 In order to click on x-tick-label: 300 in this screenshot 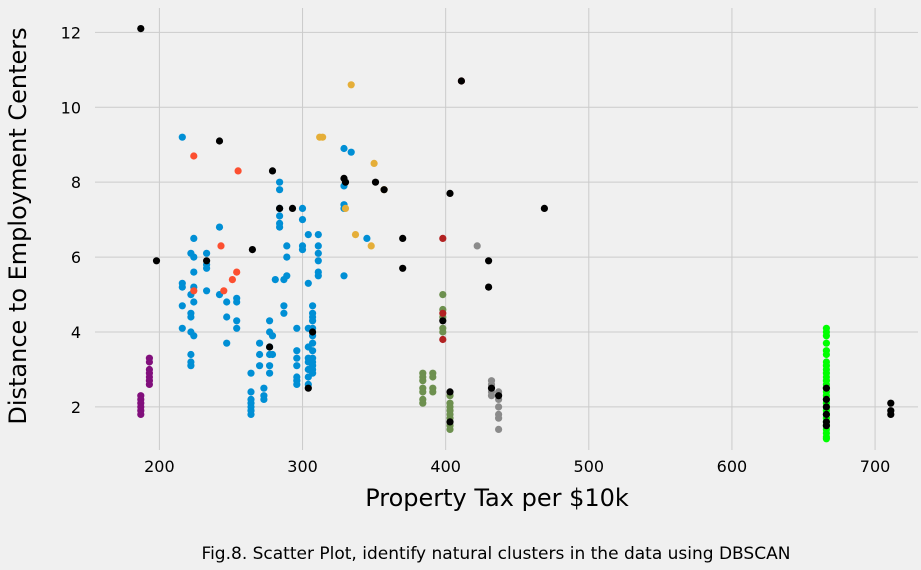, I will do `click(302, 466)`.